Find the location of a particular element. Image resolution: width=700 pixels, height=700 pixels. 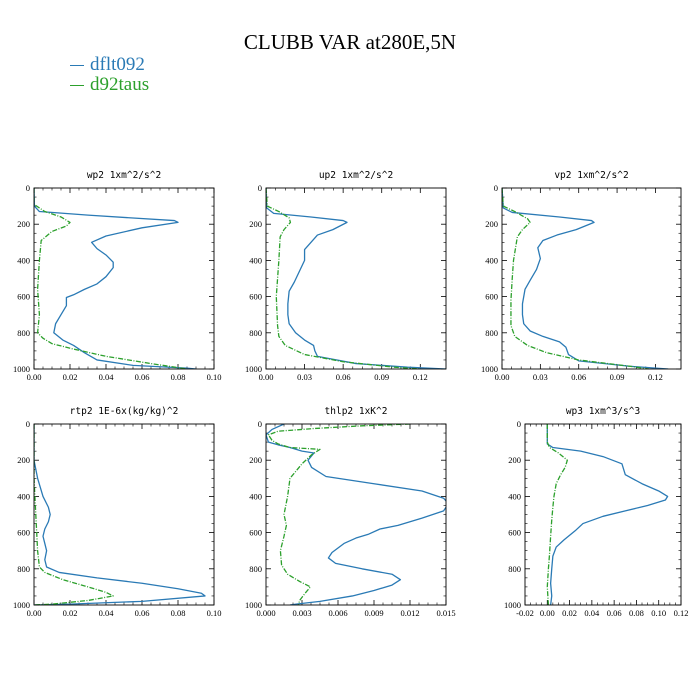

x-tick-label: 0.003 is located at coordinates (301, 613).